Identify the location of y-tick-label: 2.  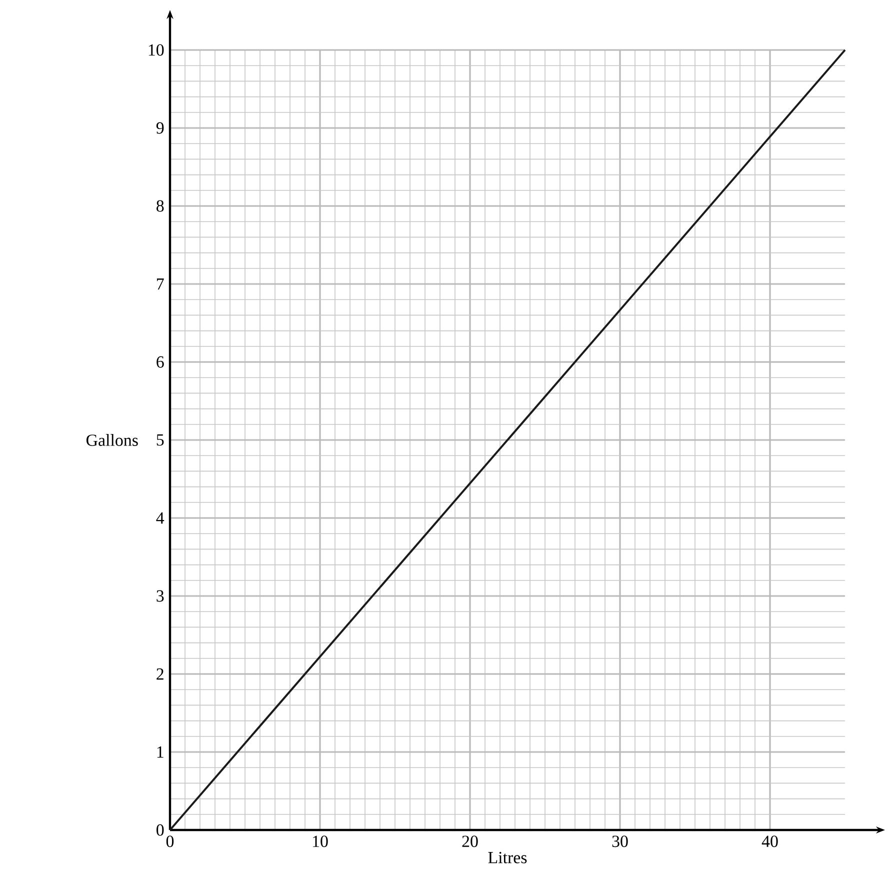
(160, 674).